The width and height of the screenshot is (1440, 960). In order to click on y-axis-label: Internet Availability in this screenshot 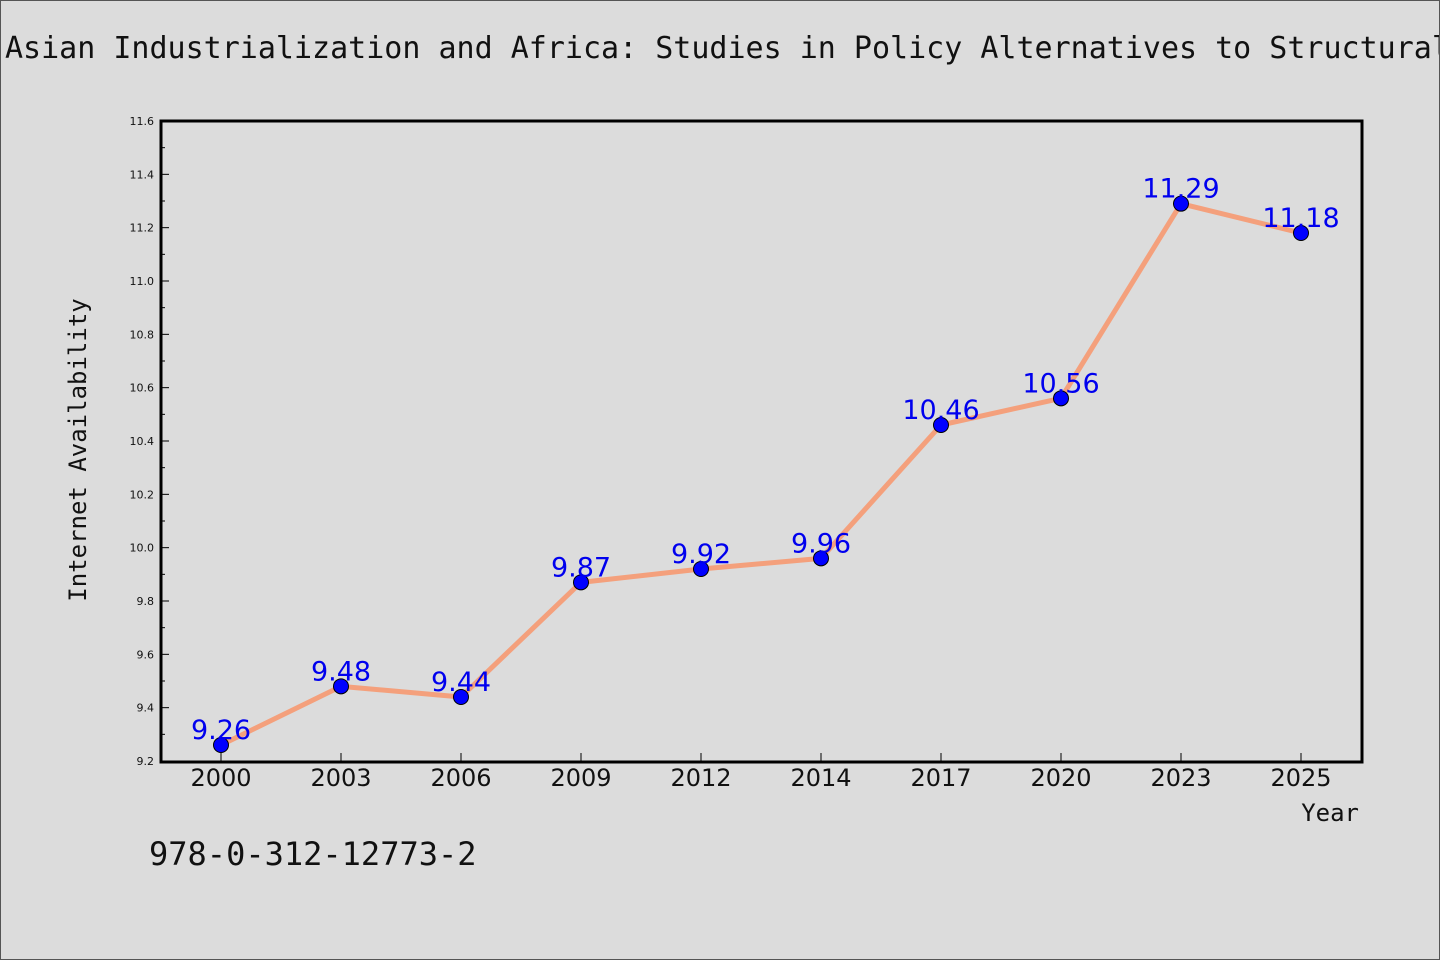, I will do `click(78, 449)`.